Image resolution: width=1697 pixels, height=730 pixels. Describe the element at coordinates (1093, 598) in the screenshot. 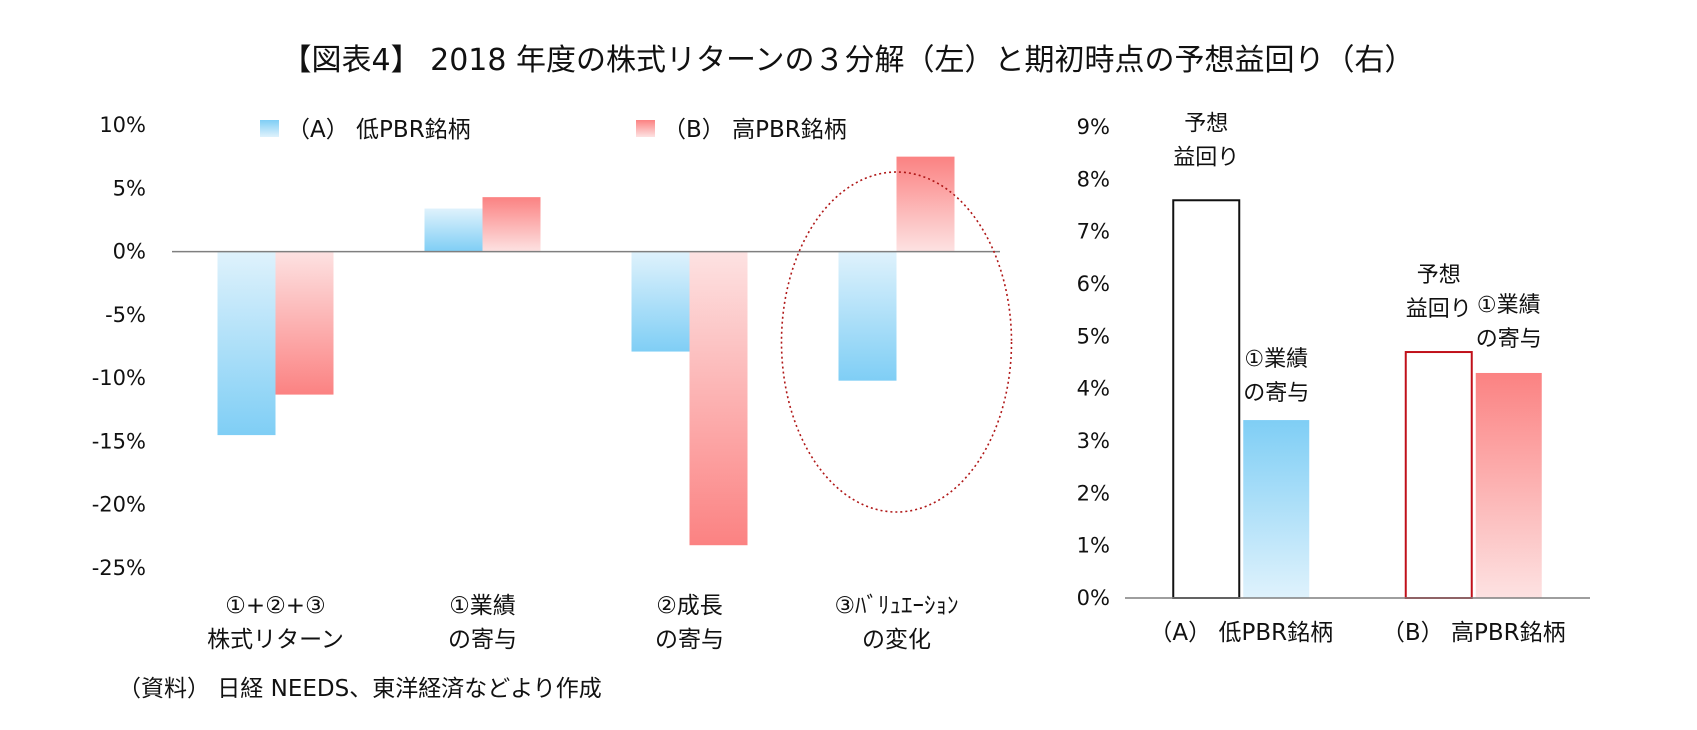

I see `right-y-tick-label: 0%` at that location.